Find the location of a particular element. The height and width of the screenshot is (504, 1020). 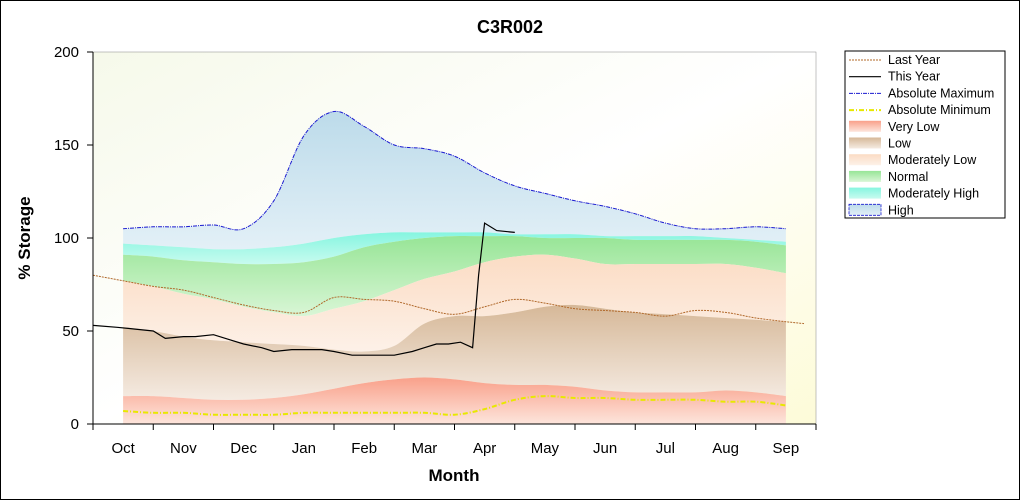

band-moderately-high is located at coordinates (454, 248).